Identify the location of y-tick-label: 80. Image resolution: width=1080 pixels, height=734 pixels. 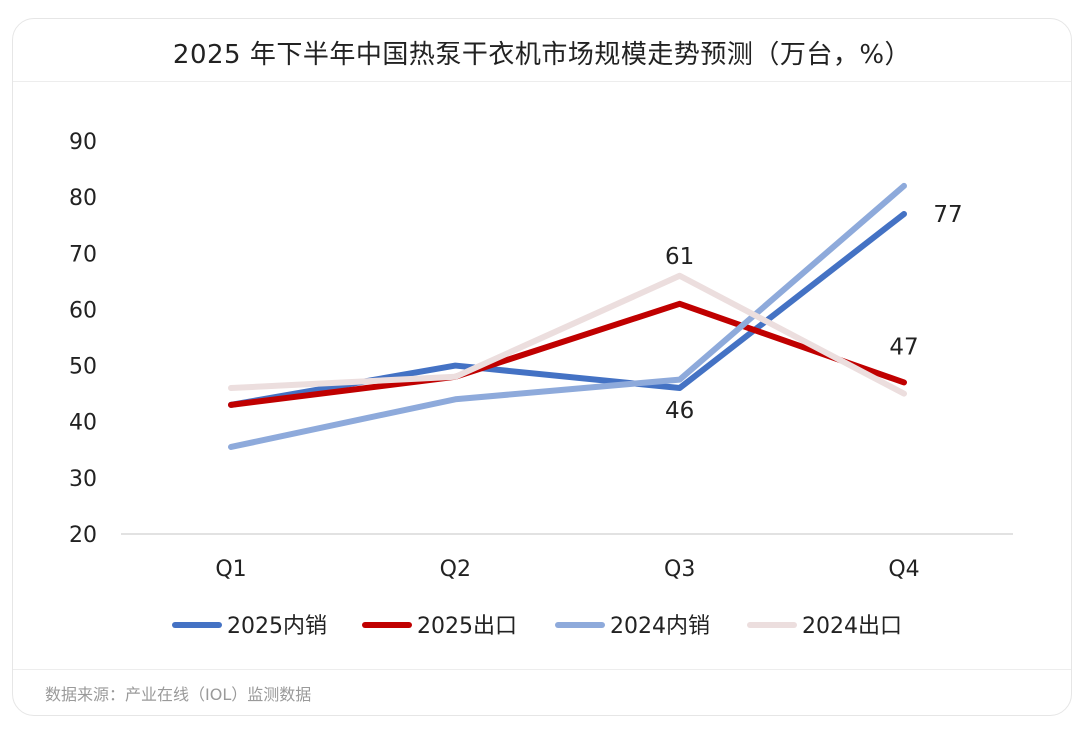
(83, 198).